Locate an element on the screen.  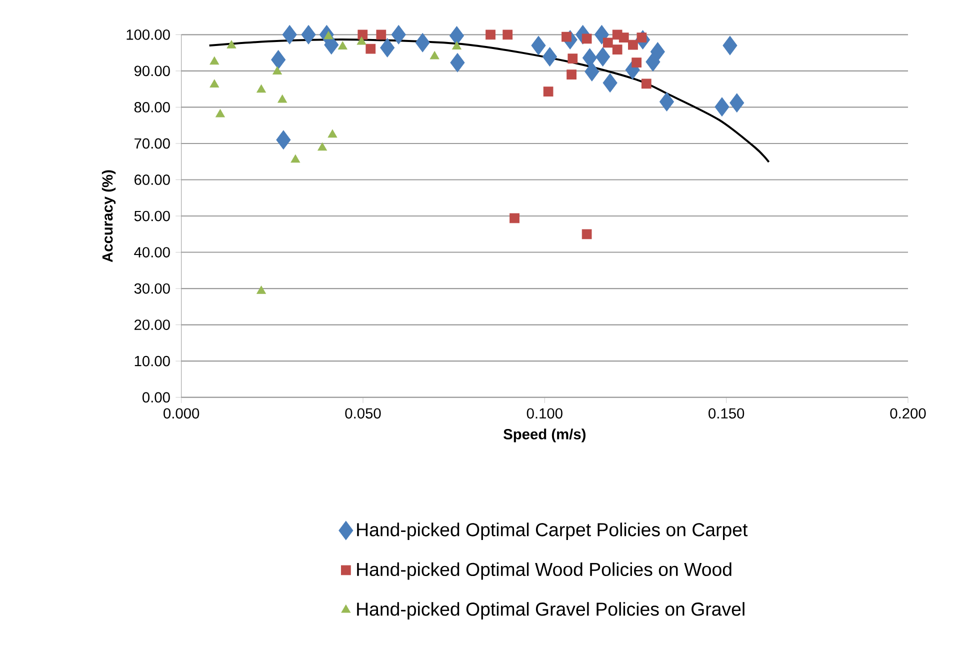
legend-label: Hand-picked Optimal Carpet Policies on Carpet is located at coordinates (552, 531).